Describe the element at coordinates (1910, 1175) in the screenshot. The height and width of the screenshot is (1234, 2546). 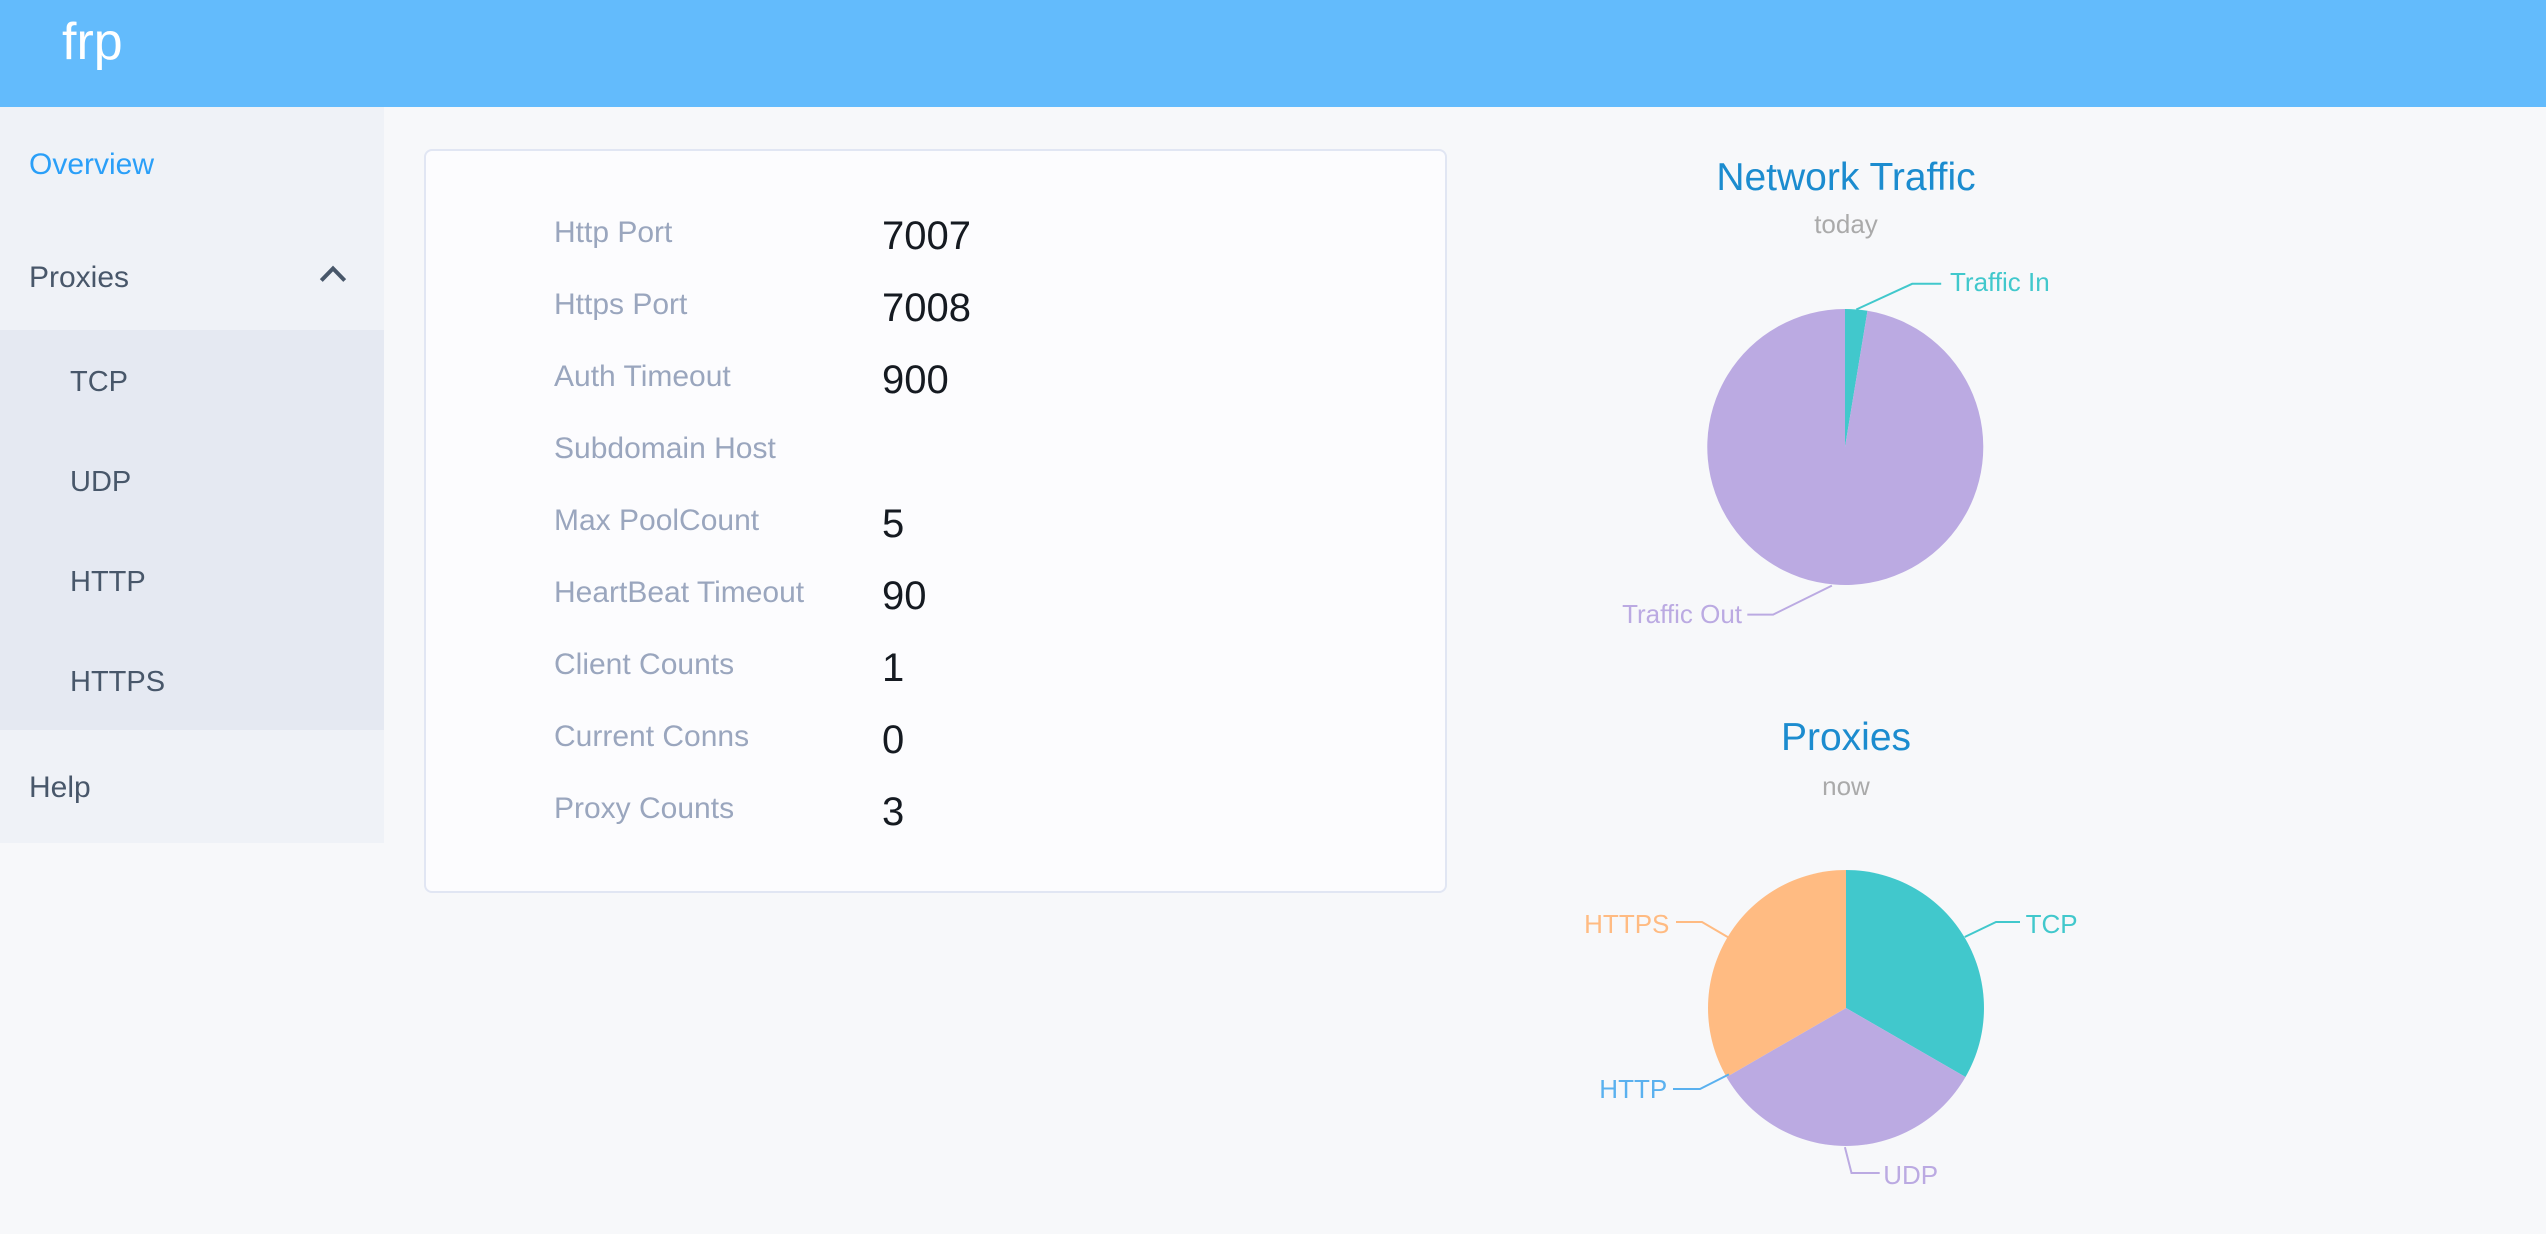
I see `svg-text: UDP` at that location.